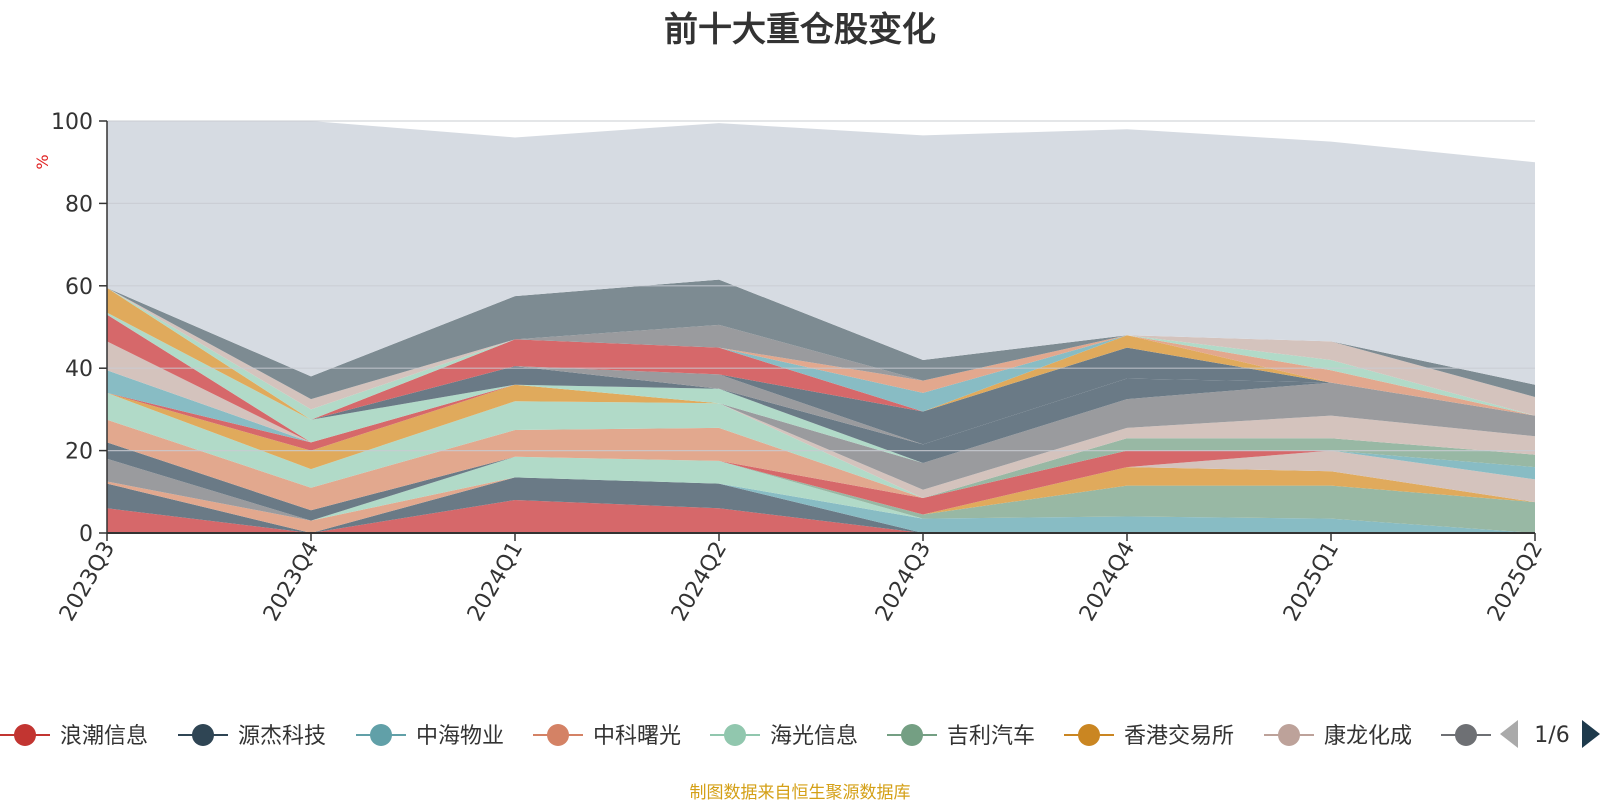  I want to click on legend-label: 浪潮信息, so click(104, 736).